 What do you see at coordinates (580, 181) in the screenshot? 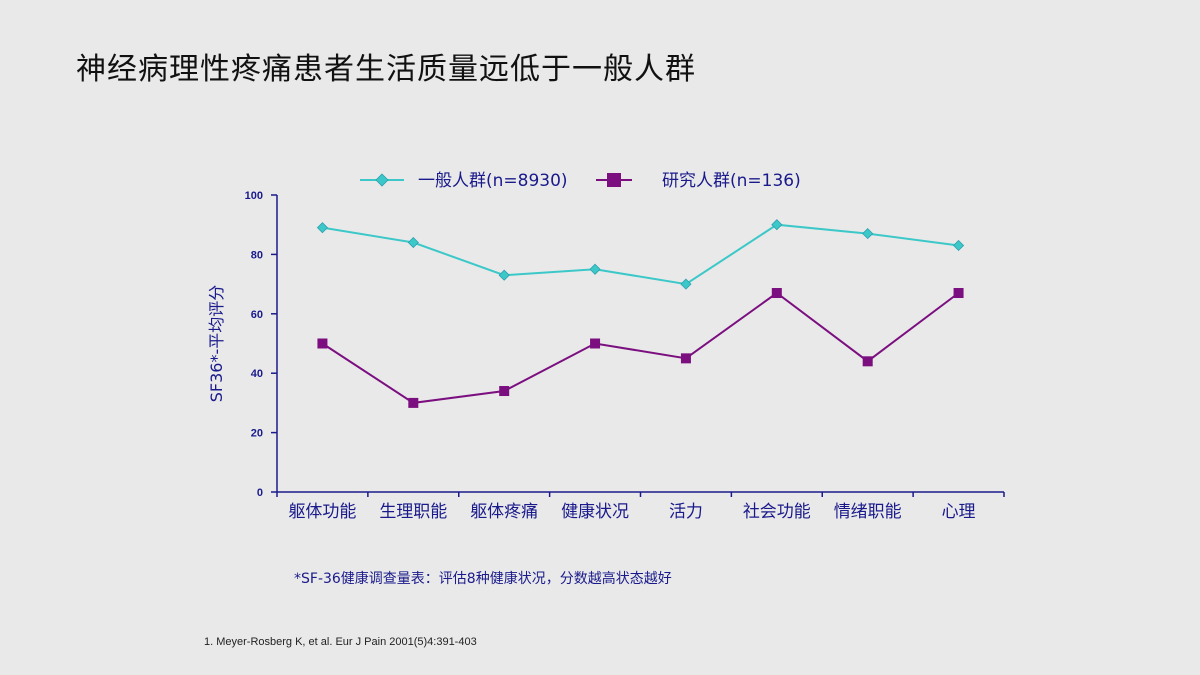
I see `chart-legend: 一般人群(n=8930) 研究人群(n=136)` at bounding box center [580, 181].